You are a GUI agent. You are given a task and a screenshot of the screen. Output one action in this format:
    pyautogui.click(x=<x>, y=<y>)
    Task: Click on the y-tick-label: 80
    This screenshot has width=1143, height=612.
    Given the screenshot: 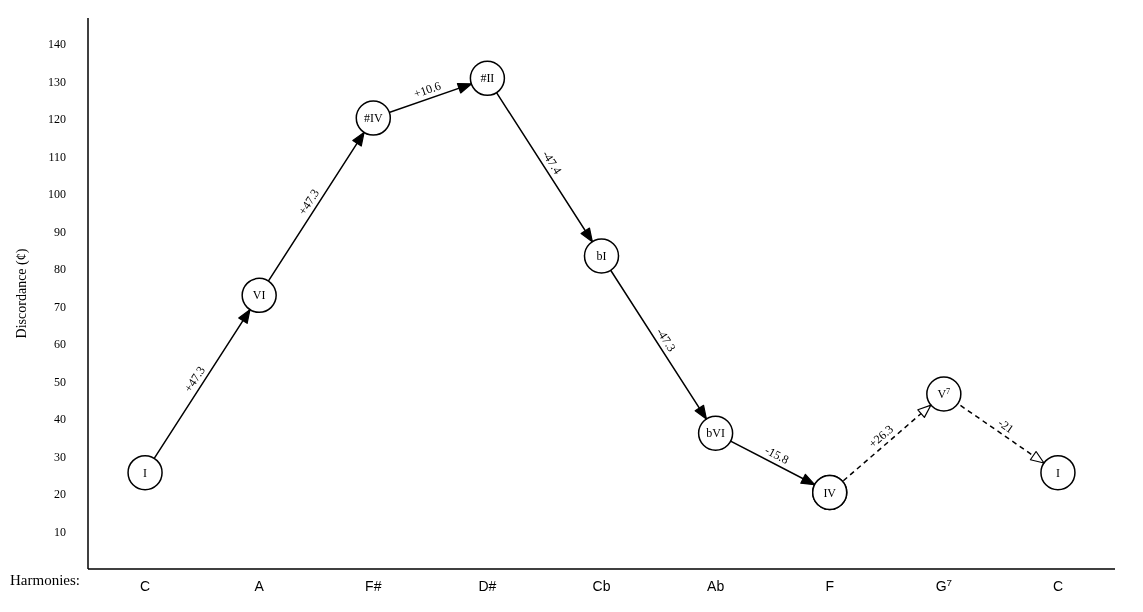 What is the action you would take?
    pyautogui.click(x=60, y=269)
    